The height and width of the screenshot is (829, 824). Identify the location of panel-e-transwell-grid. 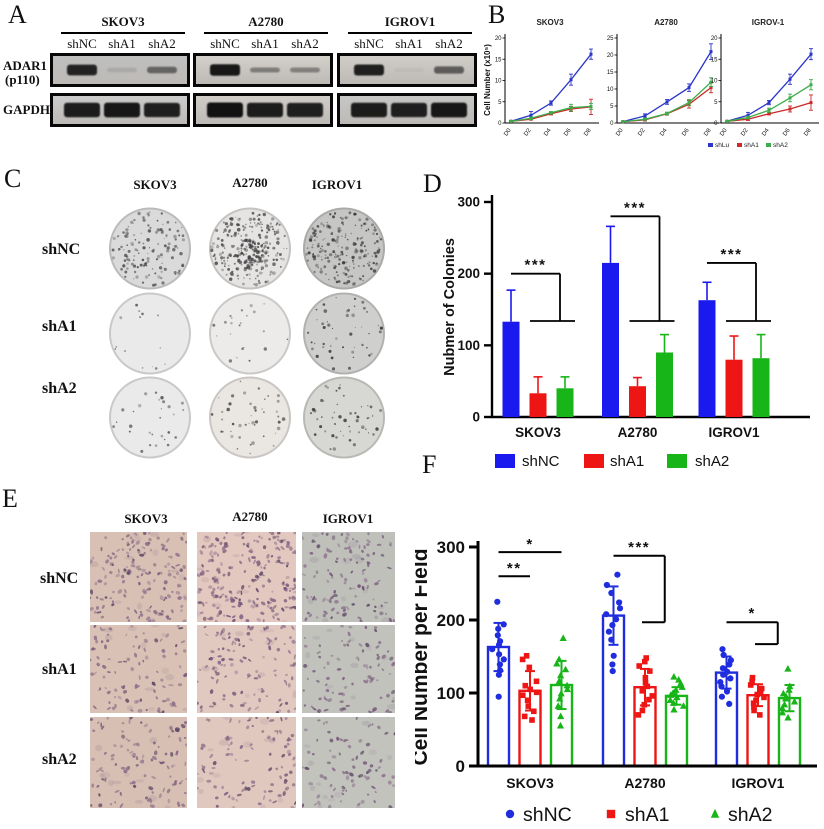
(242, 670).